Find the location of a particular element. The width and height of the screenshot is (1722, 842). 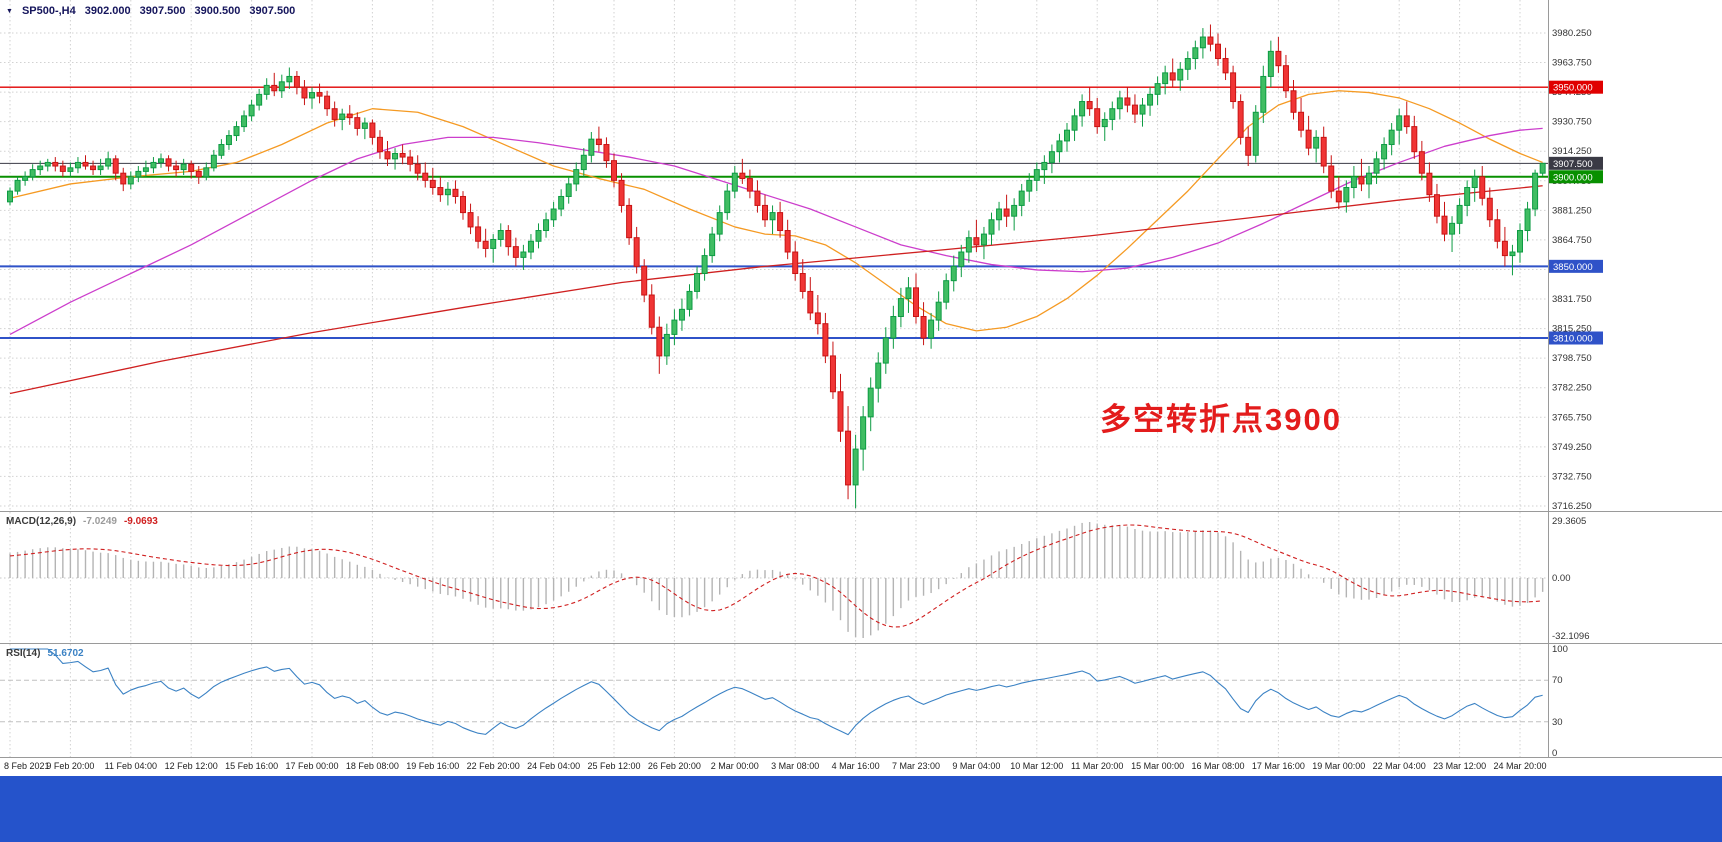

price-axis-label: 3930.750 is located at coordinates (1572, 122).